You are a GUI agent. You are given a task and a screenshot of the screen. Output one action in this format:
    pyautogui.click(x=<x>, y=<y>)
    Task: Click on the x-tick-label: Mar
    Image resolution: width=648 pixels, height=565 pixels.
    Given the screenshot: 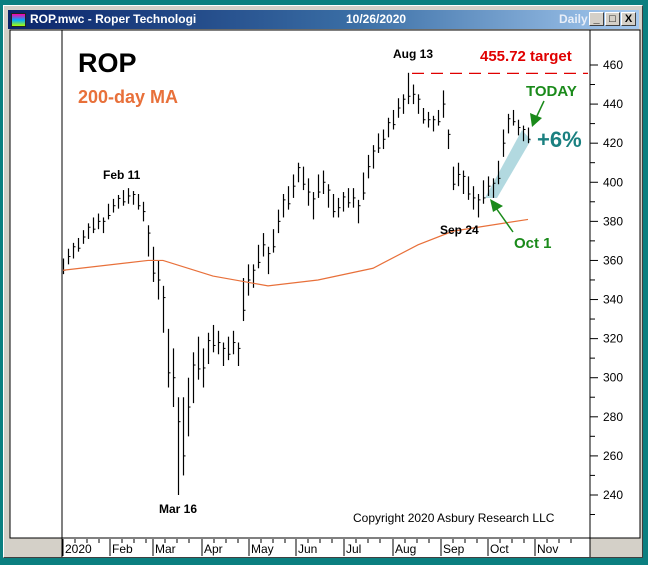 What is the action you would take?
    pyautogui.click(x=165, y=549)
    